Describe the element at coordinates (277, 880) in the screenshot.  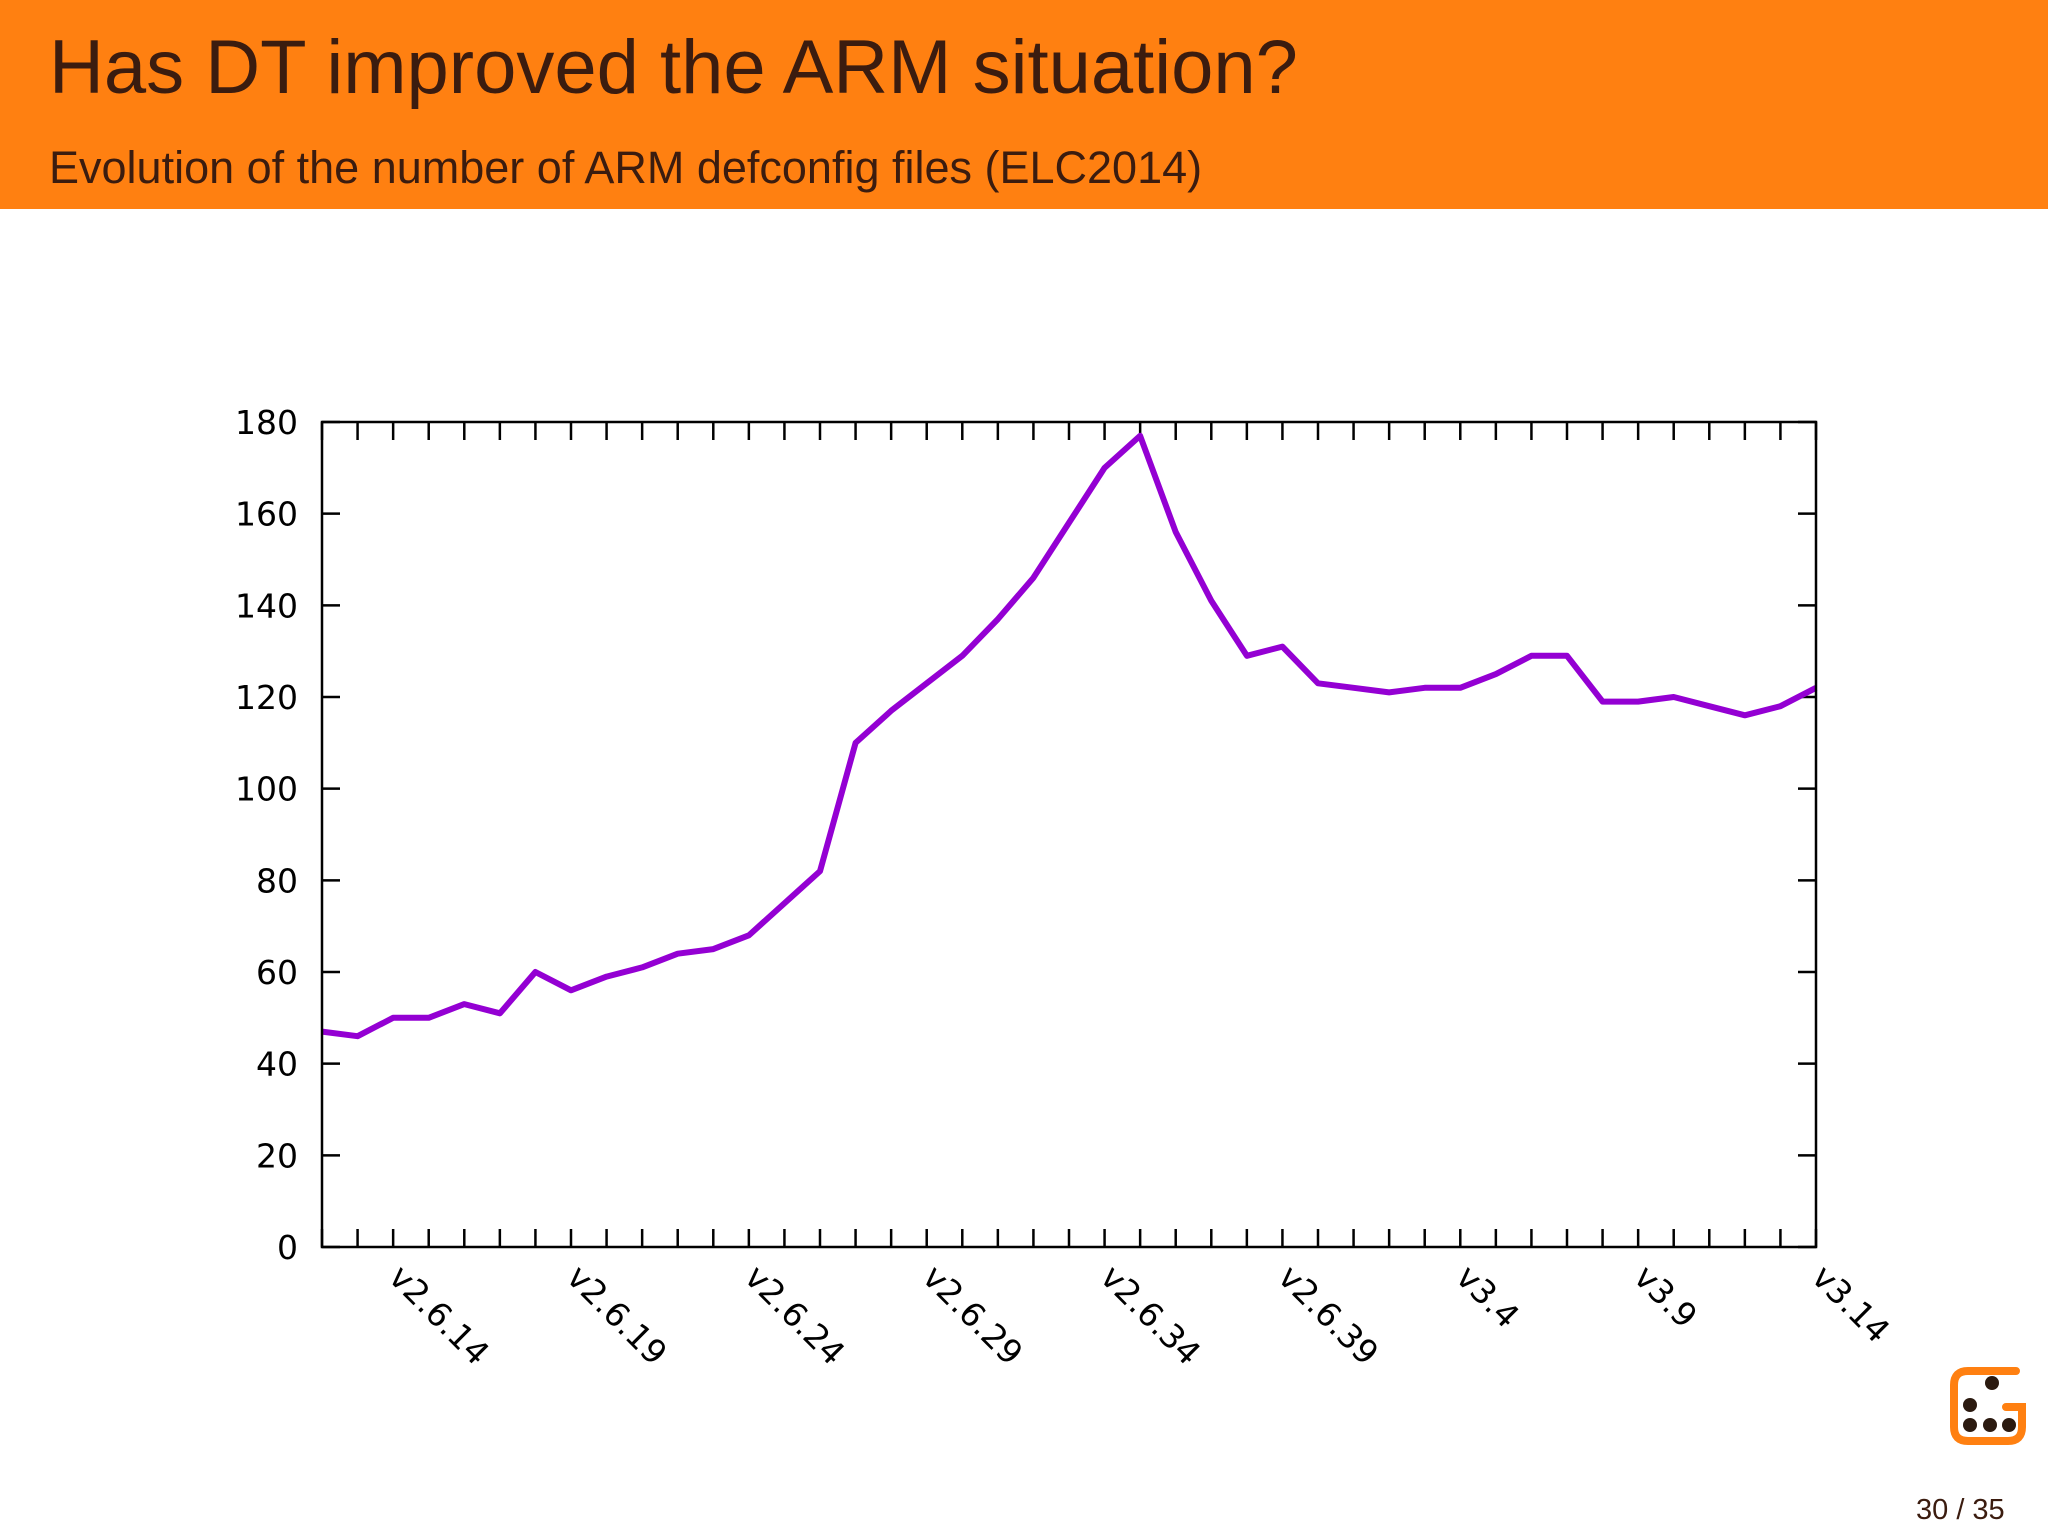
I see `y-tick-label: 80` at that location.